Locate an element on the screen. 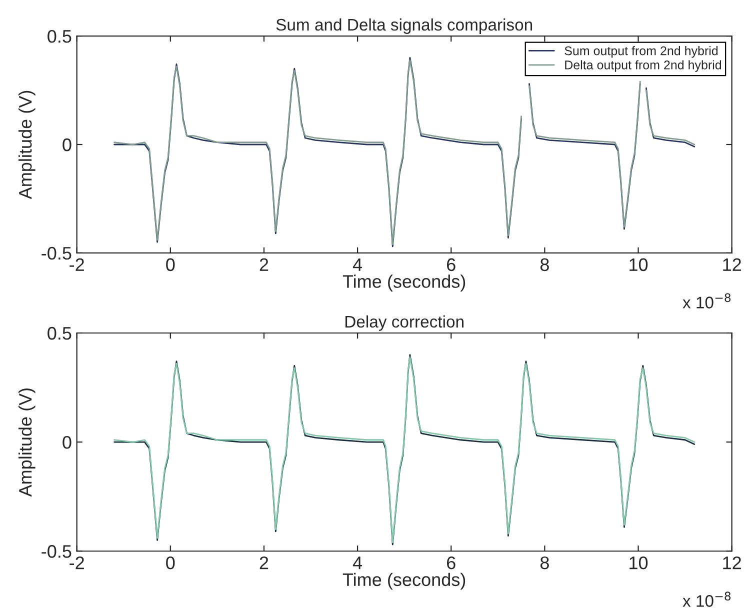 Image resolution: width=746 pixels, height=611 pixels. legend-label: Sum output from 2nd hybrid is located at coordinates (641, 52).